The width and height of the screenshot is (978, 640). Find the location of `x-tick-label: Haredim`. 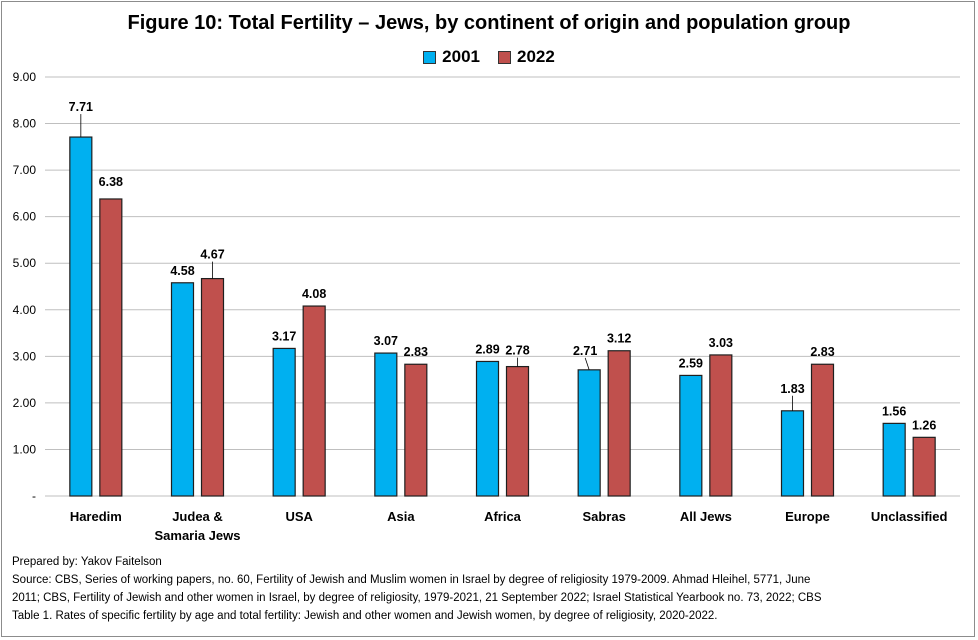

x-tick-label: Haredim is located at coordinates (96, 516).